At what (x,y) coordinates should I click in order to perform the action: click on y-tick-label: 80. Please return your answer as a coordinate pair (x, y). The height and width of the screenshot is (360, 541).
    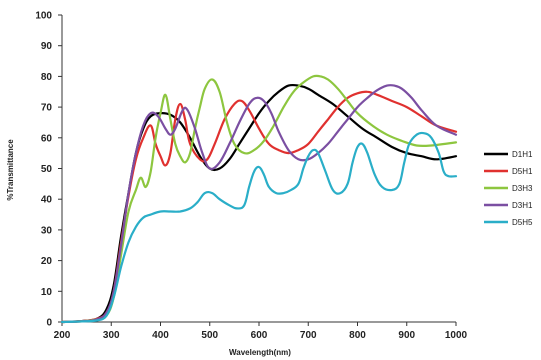
    Looking at the image, I should click on (47, 77).